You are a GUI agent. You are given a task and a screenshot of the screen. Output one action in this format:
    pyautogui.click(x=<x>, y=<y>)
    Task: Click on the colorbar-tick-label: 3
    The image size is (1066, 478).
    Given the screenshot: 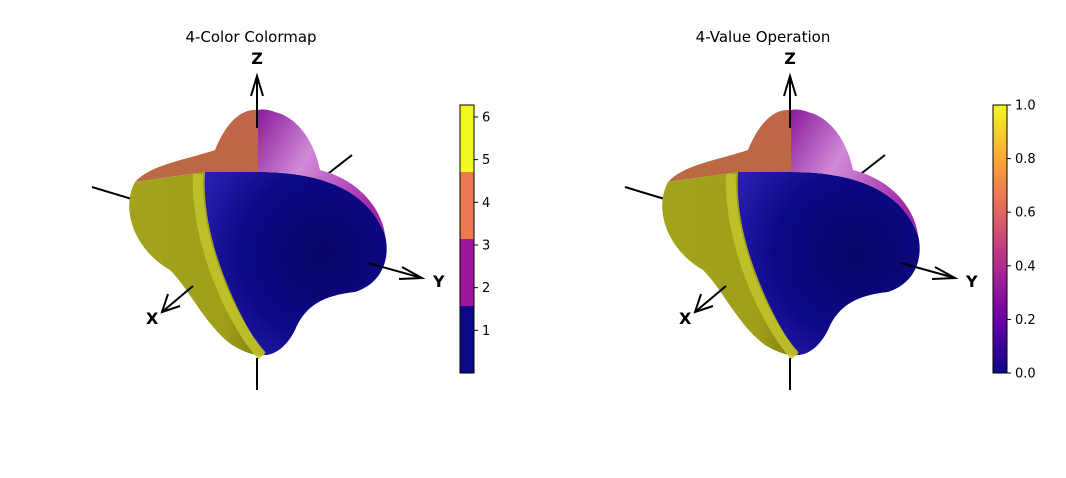 What is the action you would take?
    pyautogui.click(x=486, y=245)
    